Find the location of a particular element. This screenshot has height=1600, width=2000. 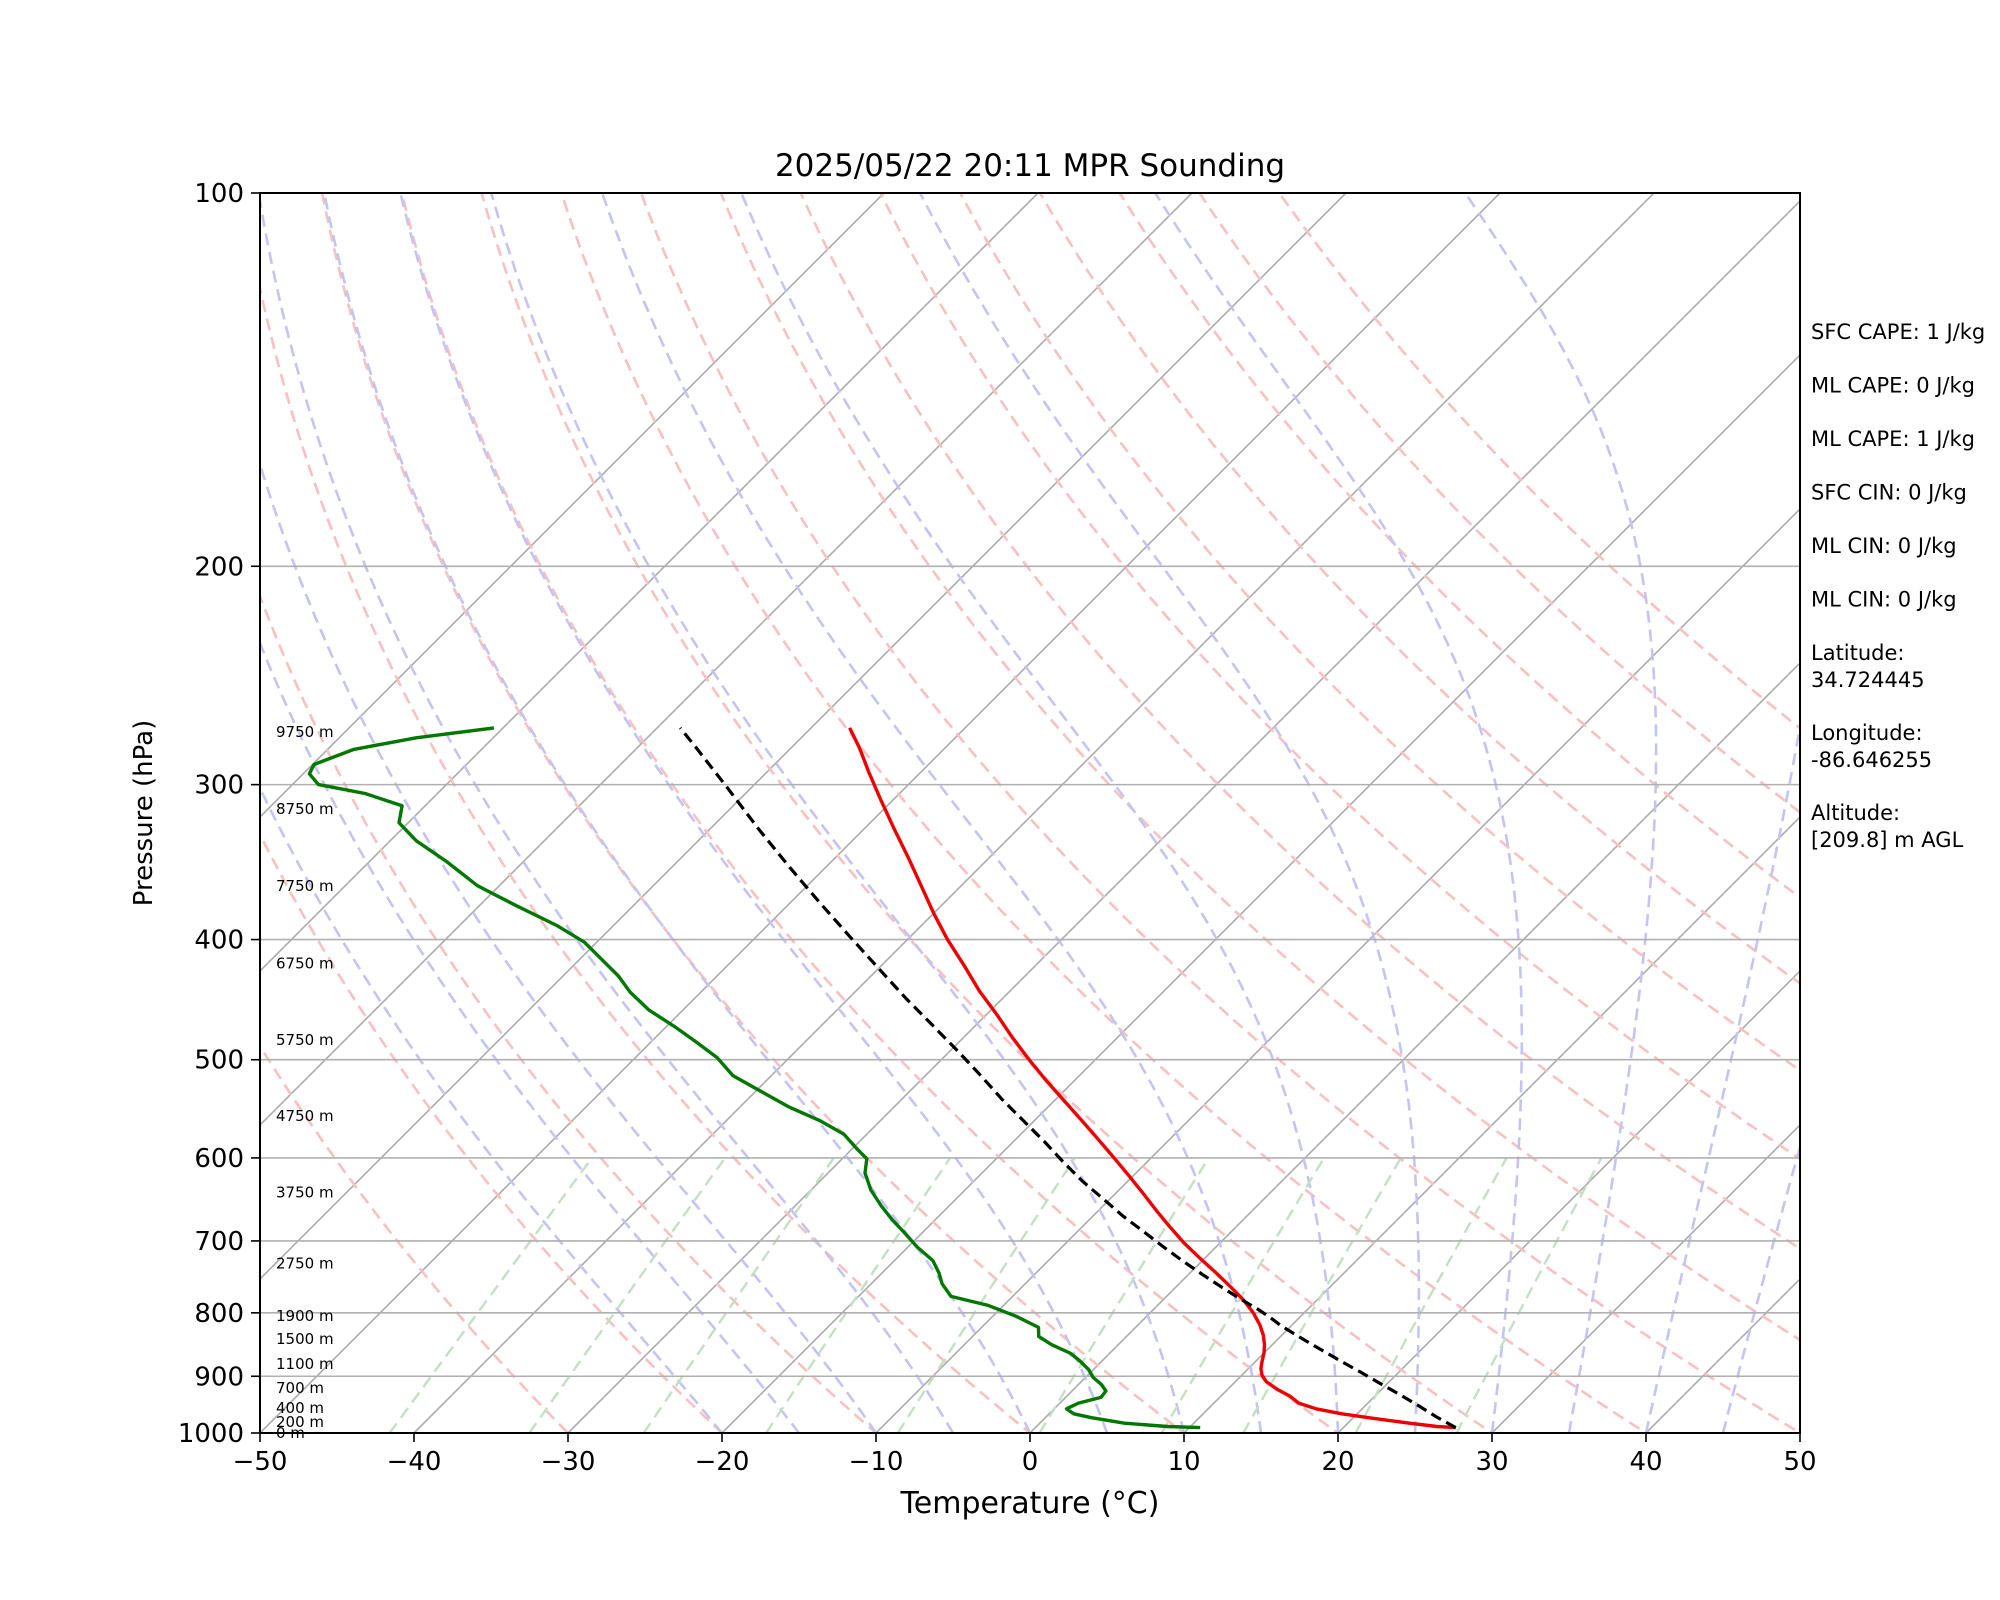

temperature-profile-line is located at coordinates (1152, 1078).